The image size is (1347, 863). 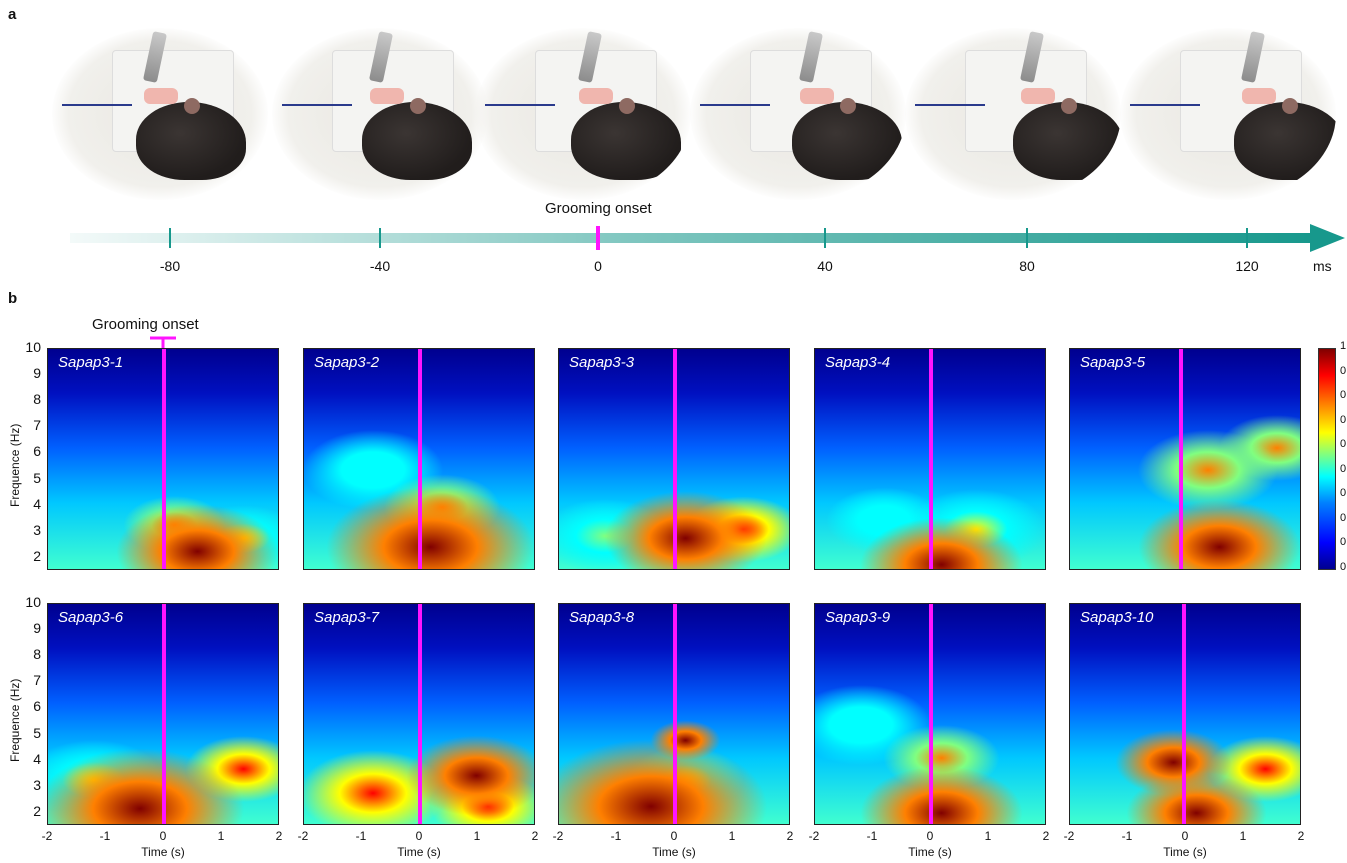 What do you see at coordinates (598, 266) in the screenshot?
I see `timeline-tick-label: 0` at bounding box center [598, 266].